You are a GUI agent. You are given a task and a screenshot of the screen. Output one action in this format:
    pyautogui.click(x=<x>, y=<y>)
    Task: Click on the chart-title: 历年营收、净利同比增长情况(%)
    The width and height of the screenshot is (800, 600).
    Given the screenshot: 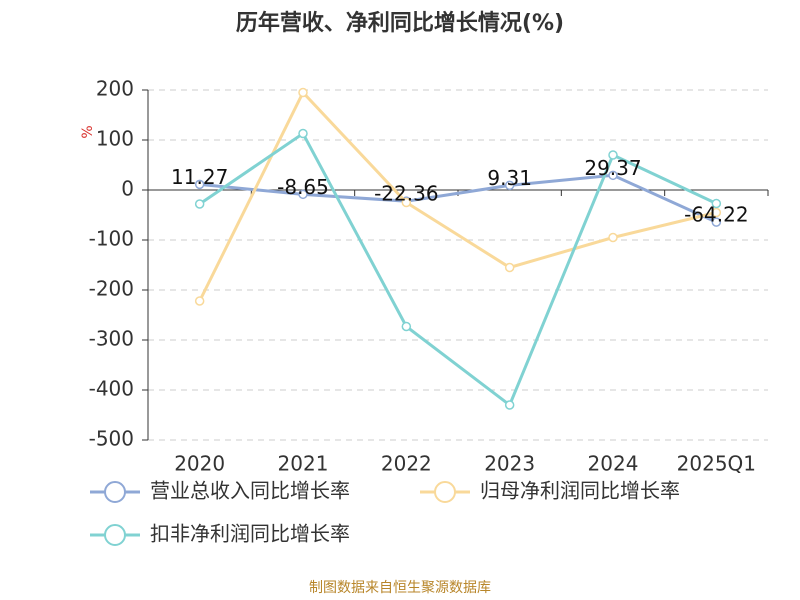 What is the action you would take?
    pyautogui.click(x=400, y=23)
    